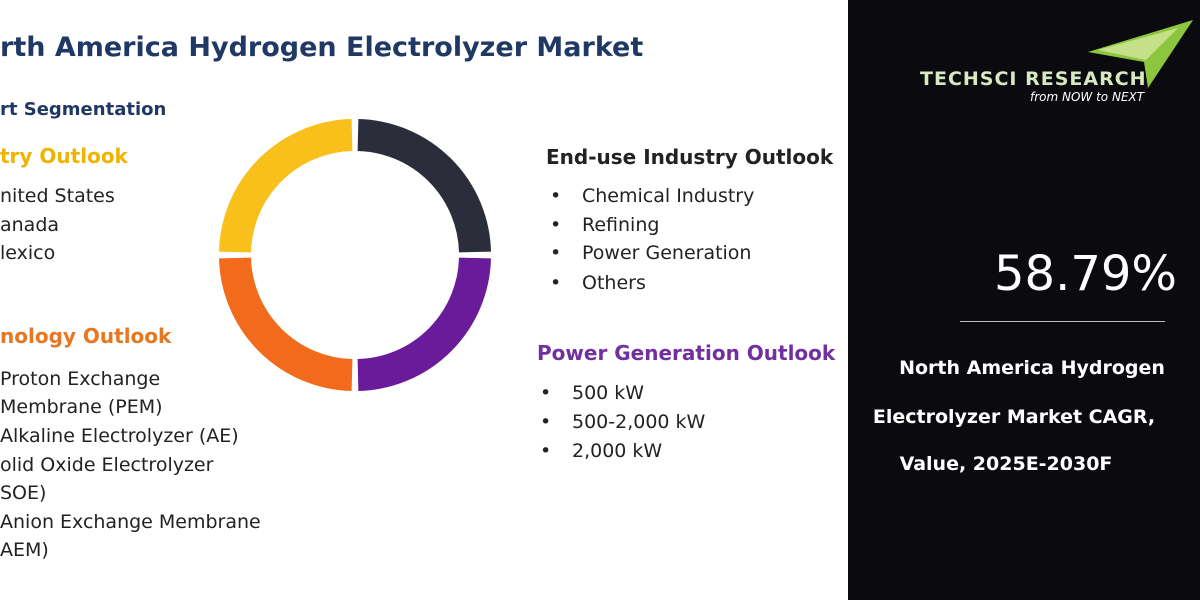  What do you see at coordinates (28, 253) in the screenshot?
I see `list-item: lexico` at bounding box center [28, 253].